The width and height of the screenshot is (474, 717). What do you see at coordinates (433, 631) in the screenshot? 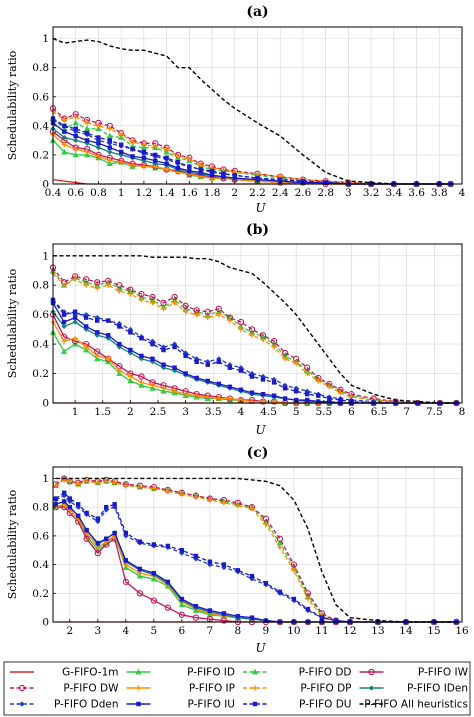
I see `x-tick-label: 15` at bounding box center [433, 631].